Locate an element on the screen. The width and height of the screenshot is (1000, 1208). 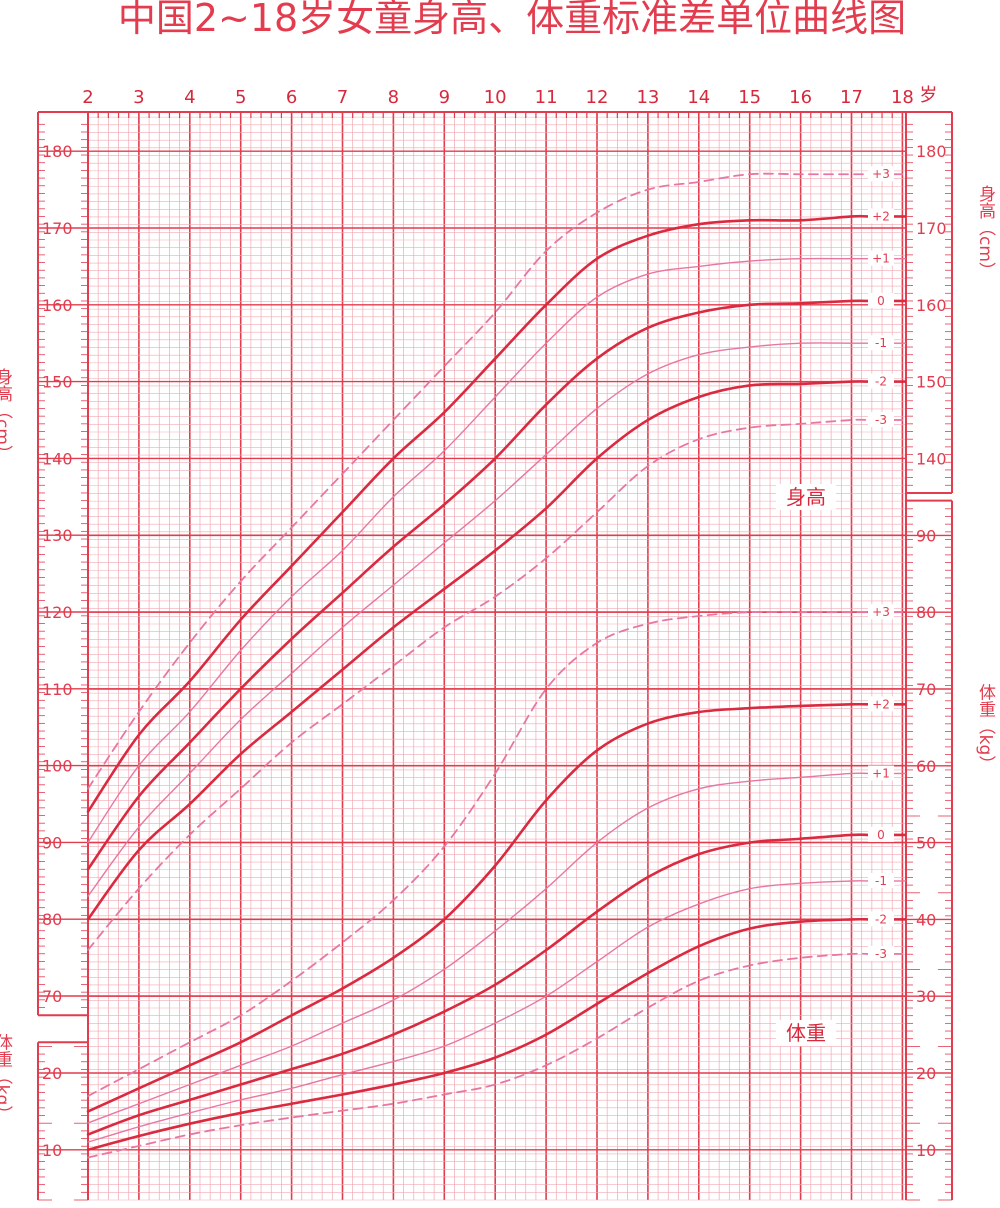
weight-tick-right: 20 is located at coordinates (926, 1073).